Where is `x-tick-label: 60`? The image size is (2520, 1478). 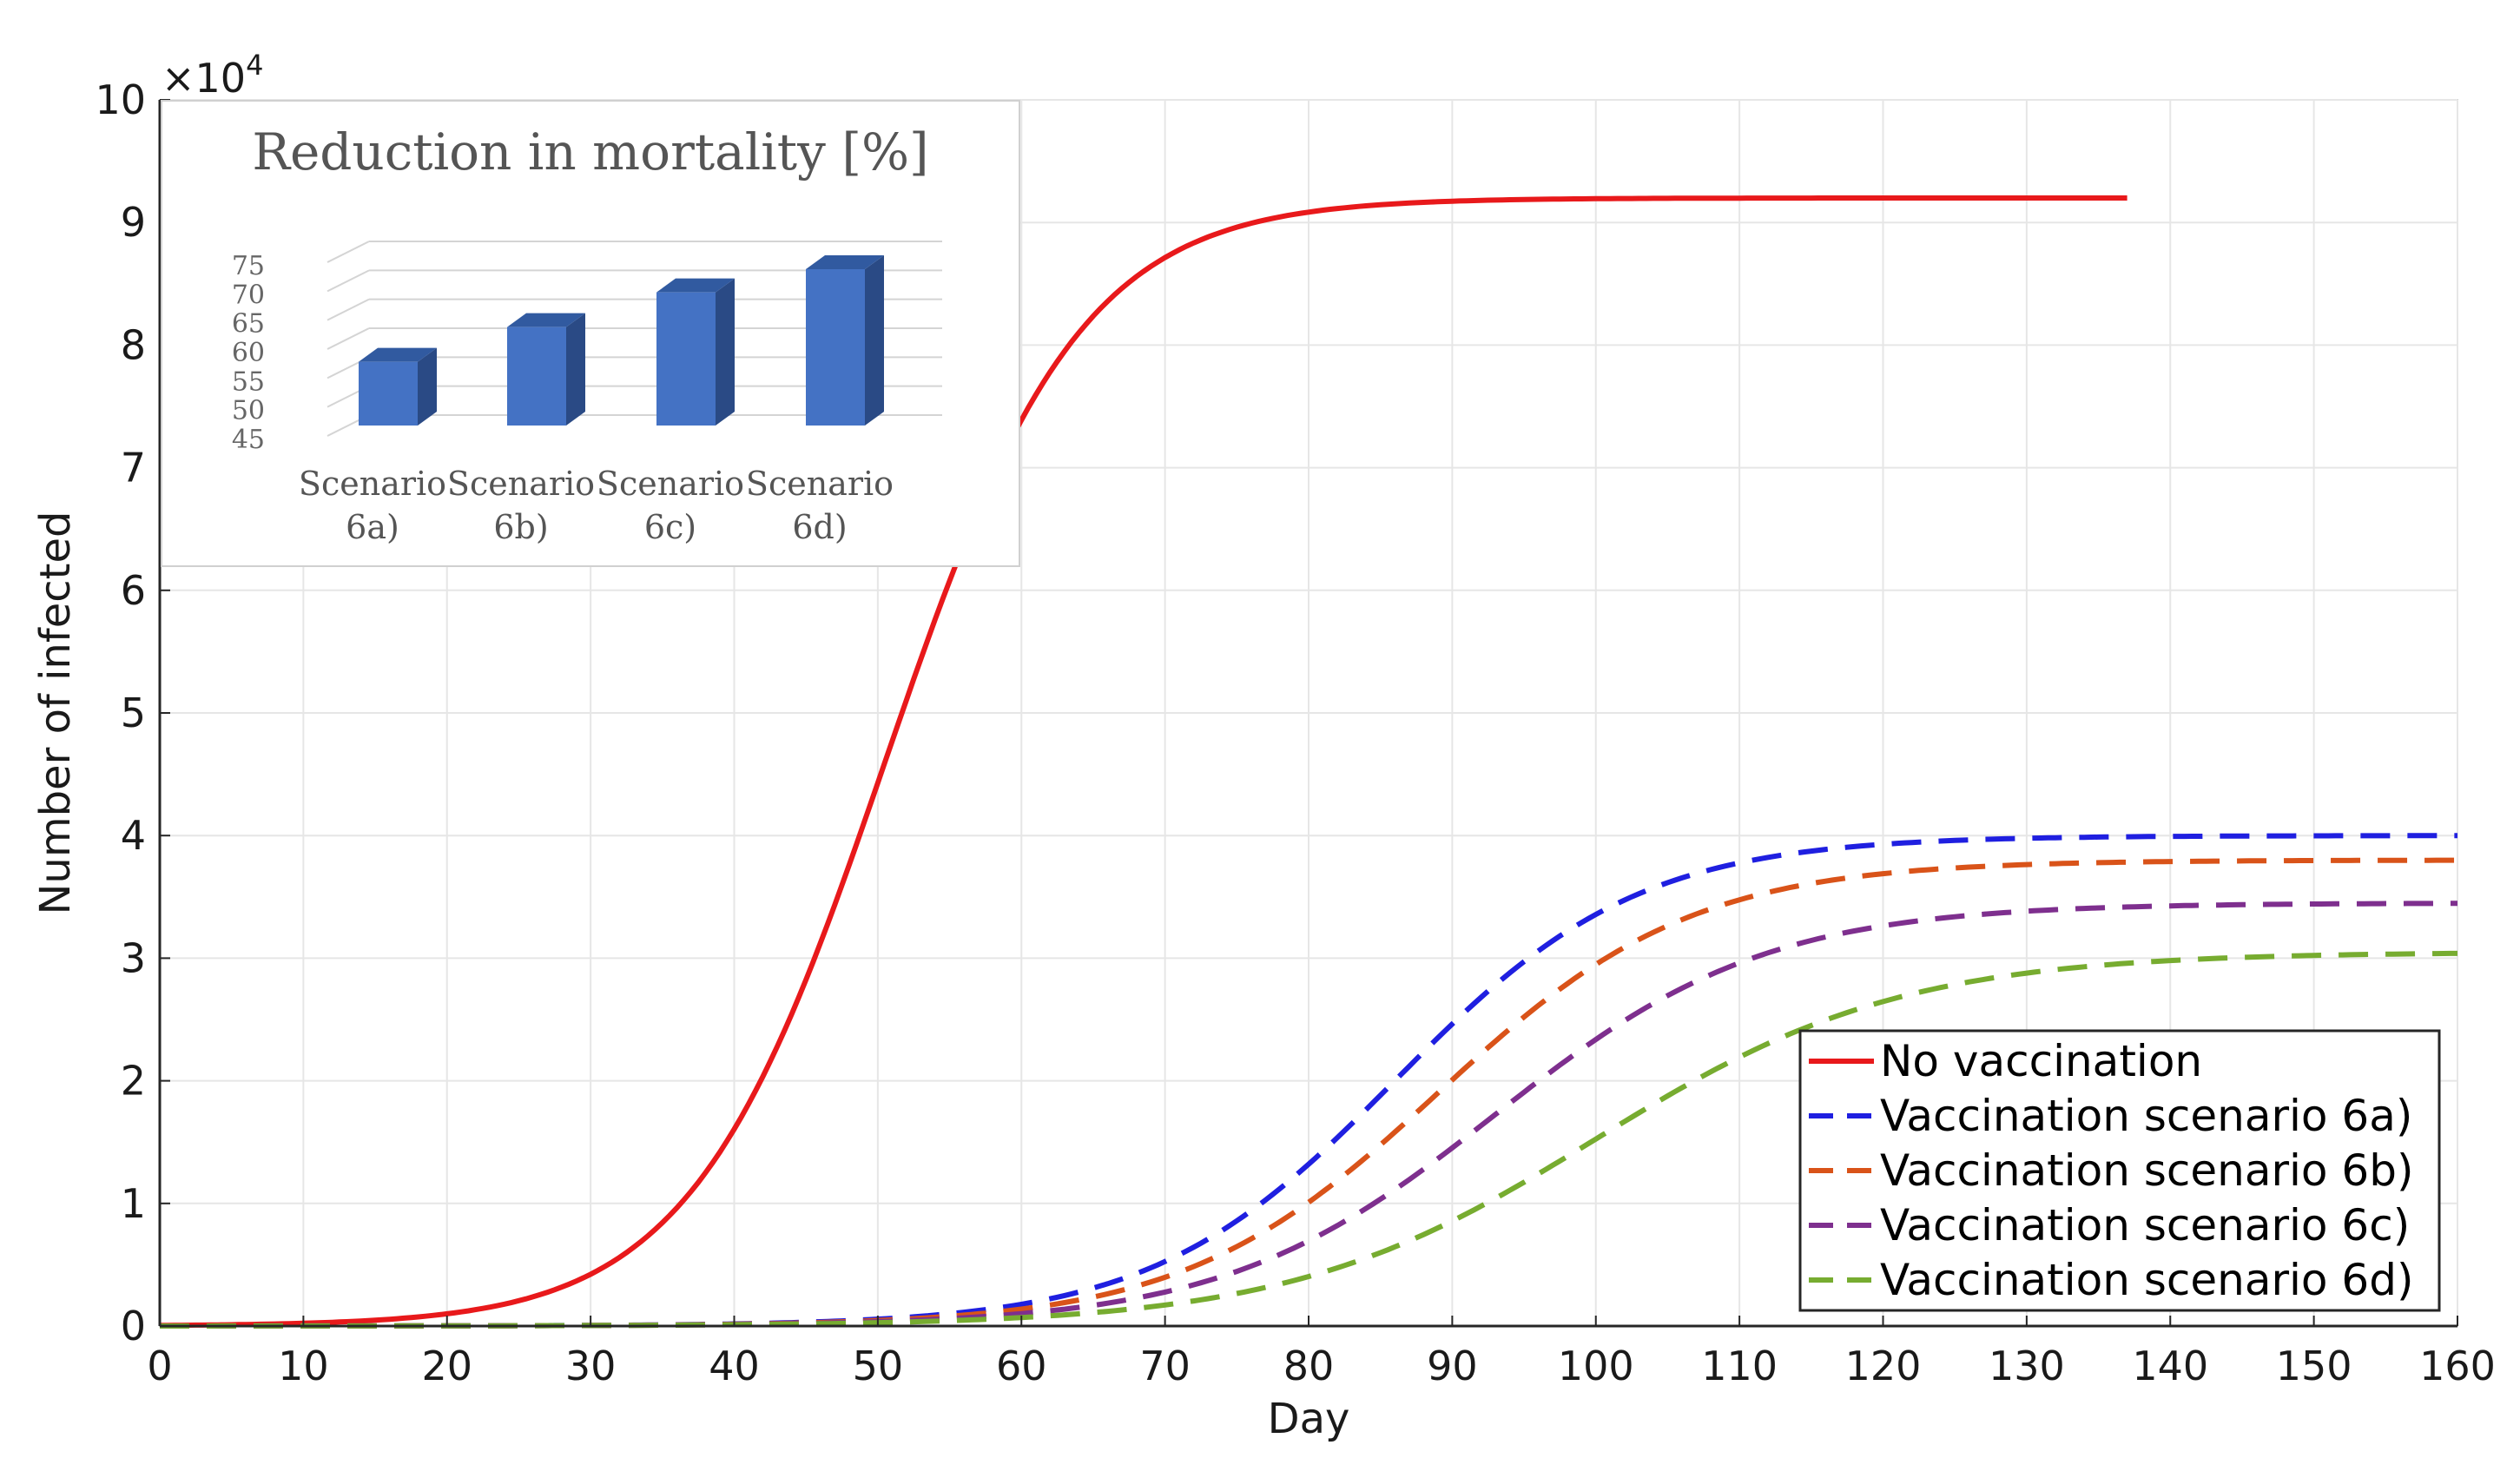 x-tick-label: 60 is located at coordinates (1021, 1366).